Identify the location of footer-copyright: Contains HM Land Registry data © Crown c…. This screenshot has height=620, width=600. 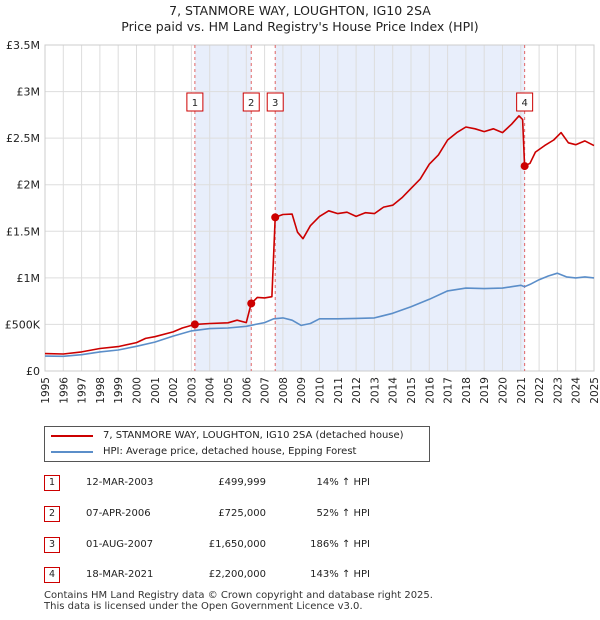
(238, 595).